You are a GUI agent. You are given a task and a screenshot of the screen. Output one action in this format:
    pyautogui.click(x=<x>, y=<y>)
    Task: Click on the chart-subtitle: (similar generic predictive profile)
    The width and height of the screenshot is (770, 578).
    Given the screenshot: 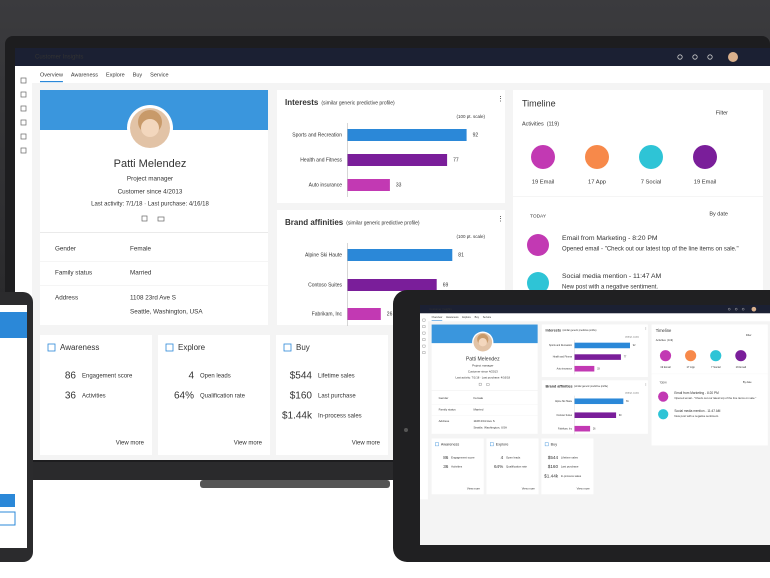 What is the action you would take?
    pyautogui.click(x=579, y=330)
    